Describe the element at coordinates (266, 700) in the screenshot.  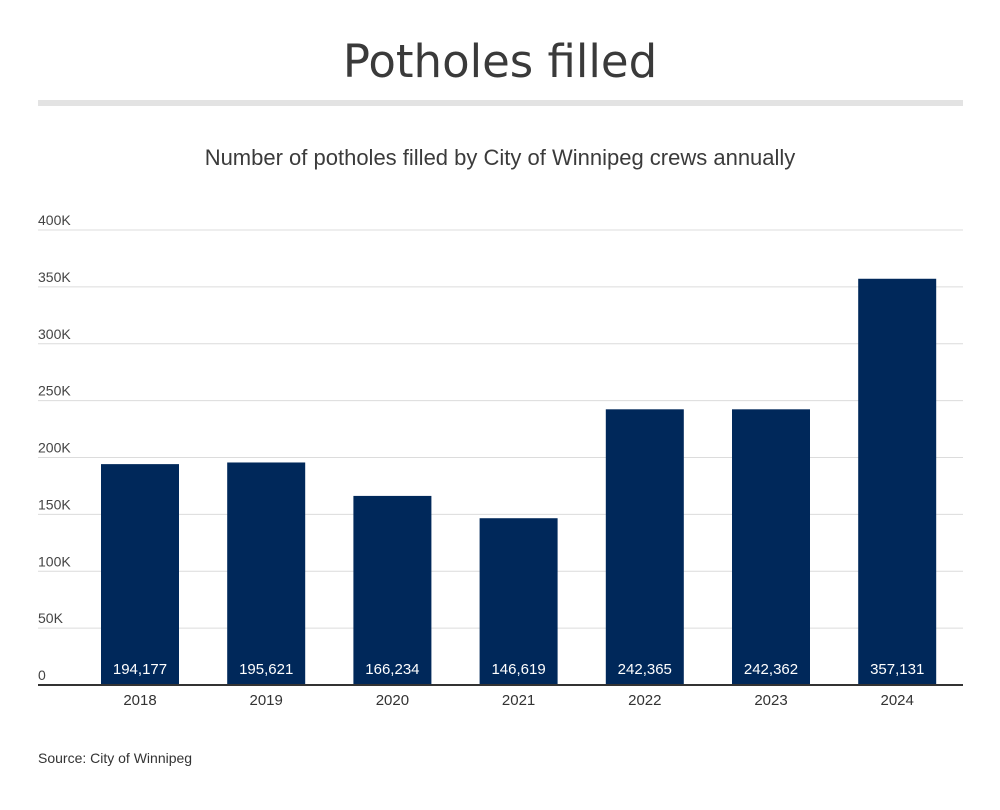
I see `x-tick-label-2019: 2019` at that location.